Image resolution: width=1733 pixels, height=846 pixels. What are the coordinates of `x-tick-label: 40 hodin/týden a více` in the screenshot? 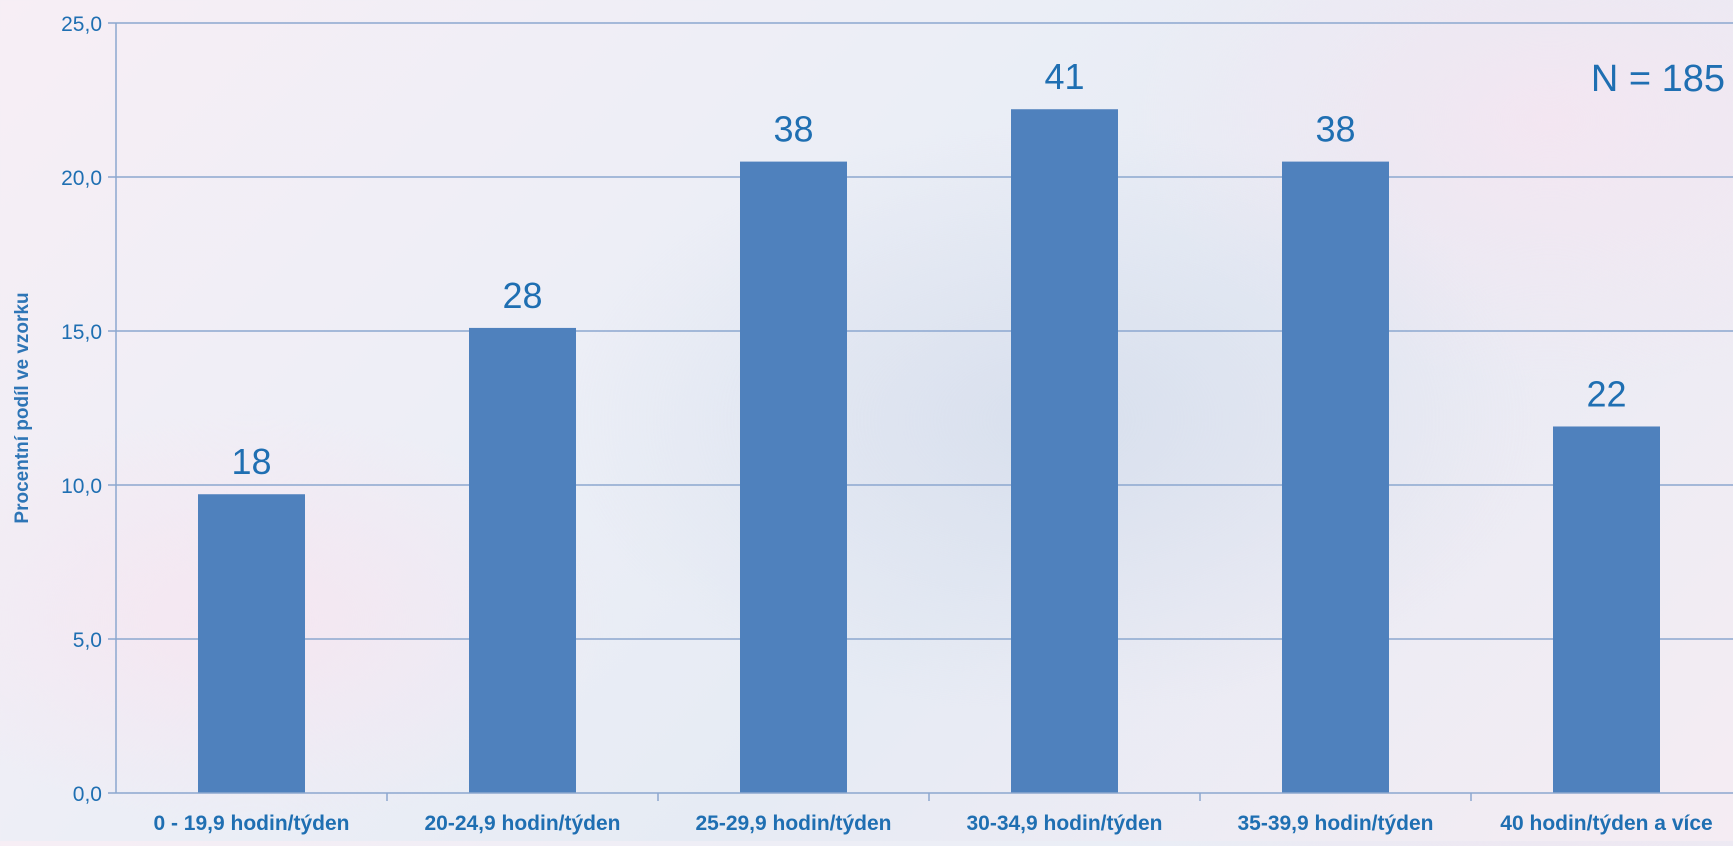 It's located at (1606, 823).